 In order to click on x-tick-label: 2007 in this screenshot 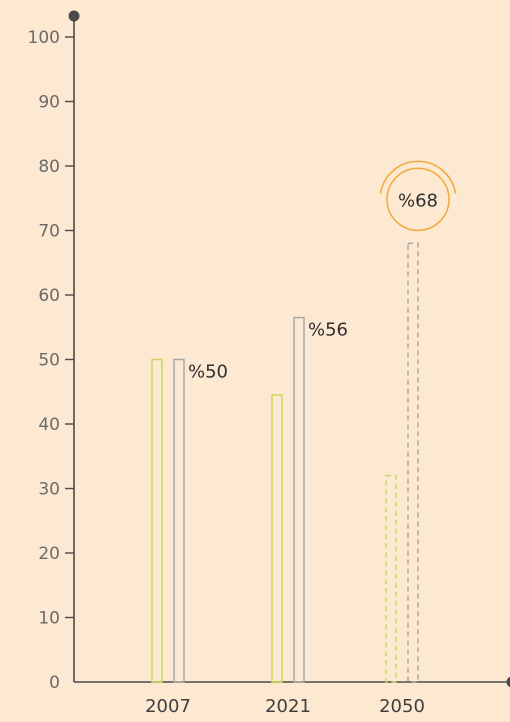, I will do `click(168, 706)`.